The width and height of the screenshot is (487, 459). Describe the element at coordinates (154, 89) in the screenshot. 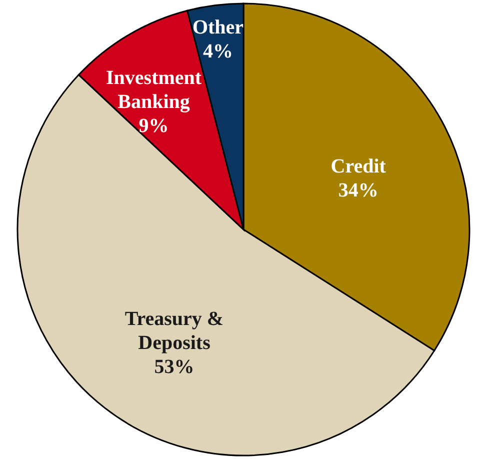

I see `slice-label: Investment Banking` at that location.